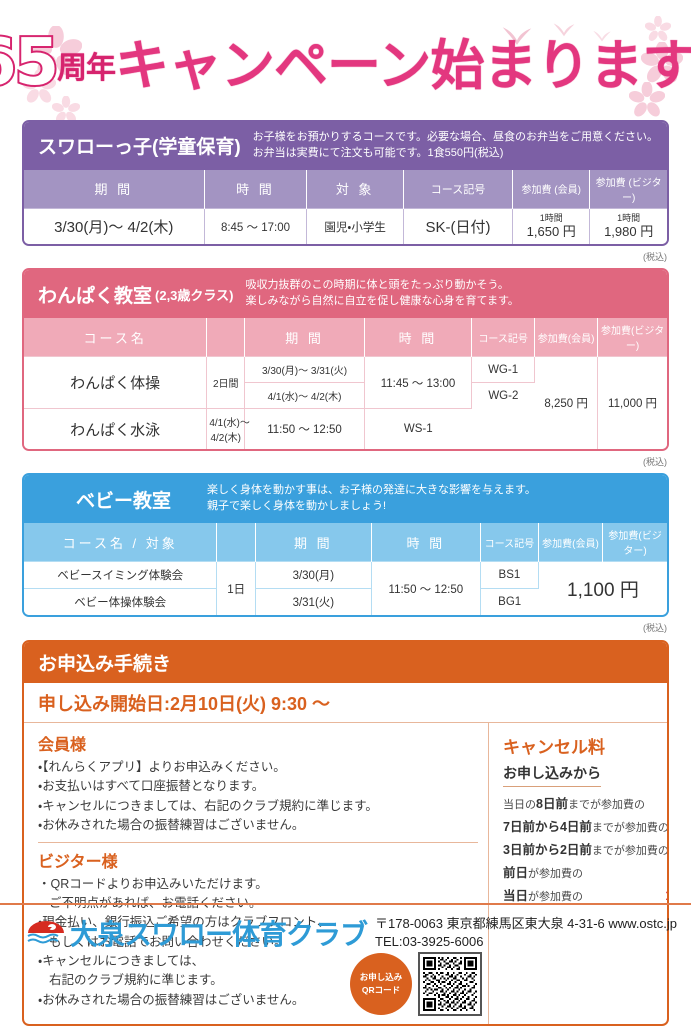  Describe the element at coordinates (116, 382) in the screenshot. I see `cell-course-name: わんぱく体操` at that location.